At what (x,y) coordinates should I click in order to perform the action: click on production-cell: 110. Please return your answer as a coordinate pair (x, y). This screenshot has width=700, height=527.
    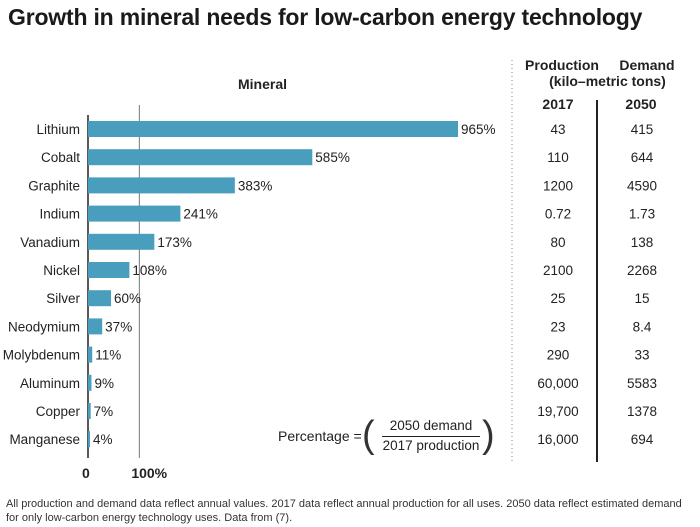
    Looking at the image, I should click on (558, 157).